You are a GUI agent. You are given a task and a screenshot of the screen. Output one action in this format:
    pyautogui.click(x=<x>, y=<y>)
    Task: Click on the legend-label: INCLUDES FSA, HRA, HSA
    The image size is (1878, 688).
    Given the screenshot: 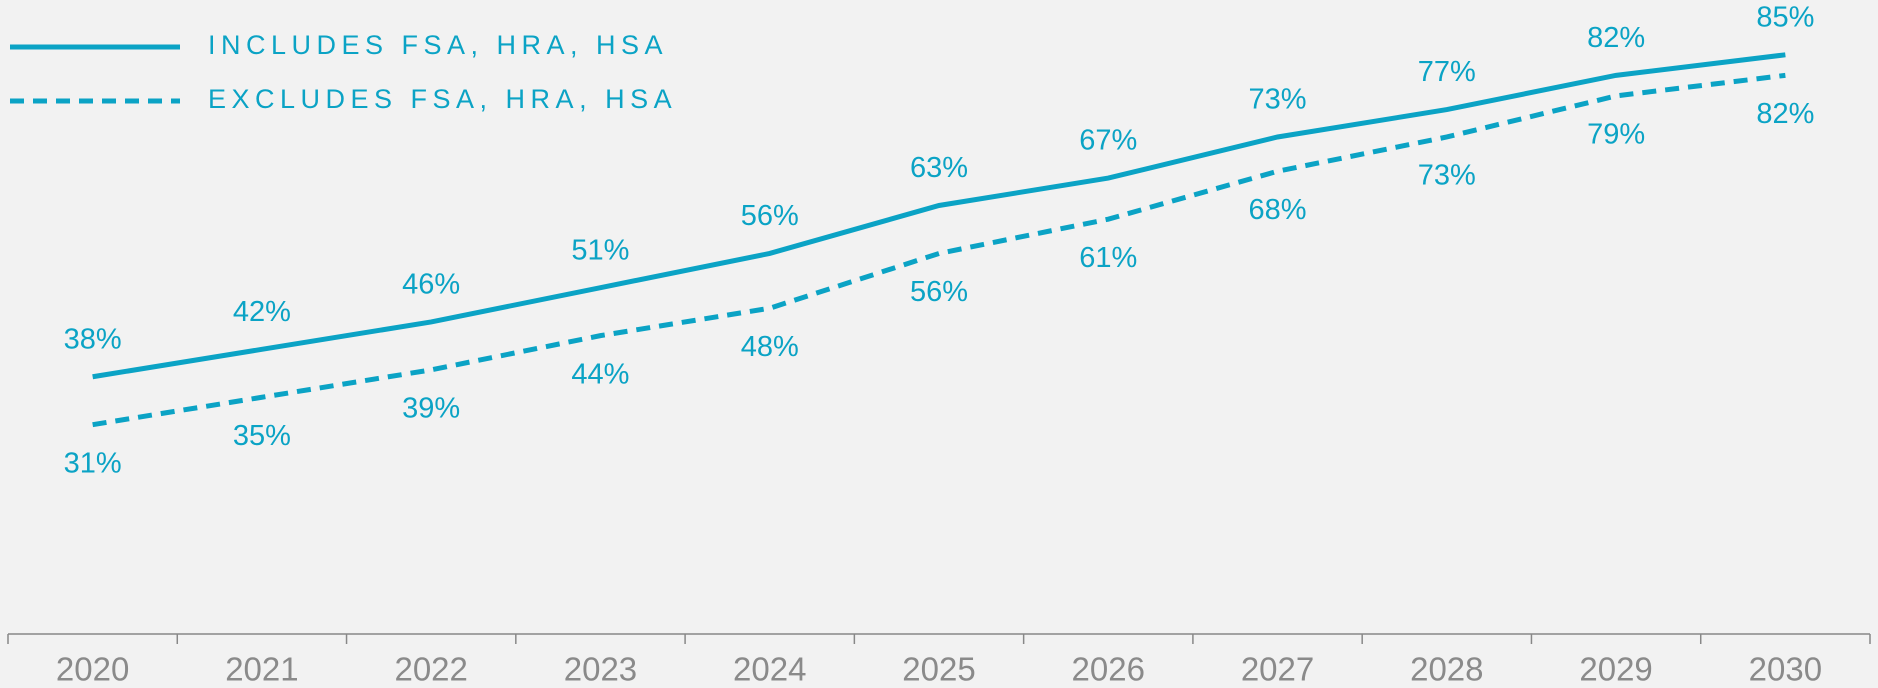 What is the action you would take?
    pyautogui.click(x=438, y=45)
    